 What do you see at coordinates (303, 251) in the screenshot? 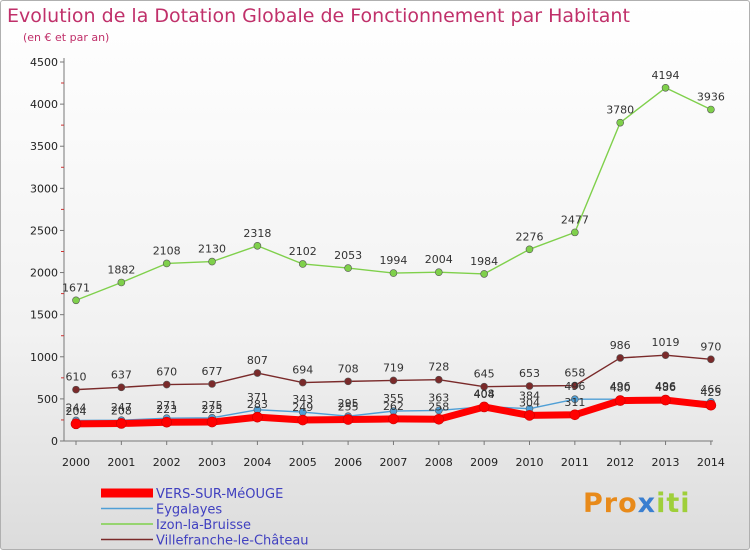
I see `data-label: 2102` at bounding box center [303, 251].